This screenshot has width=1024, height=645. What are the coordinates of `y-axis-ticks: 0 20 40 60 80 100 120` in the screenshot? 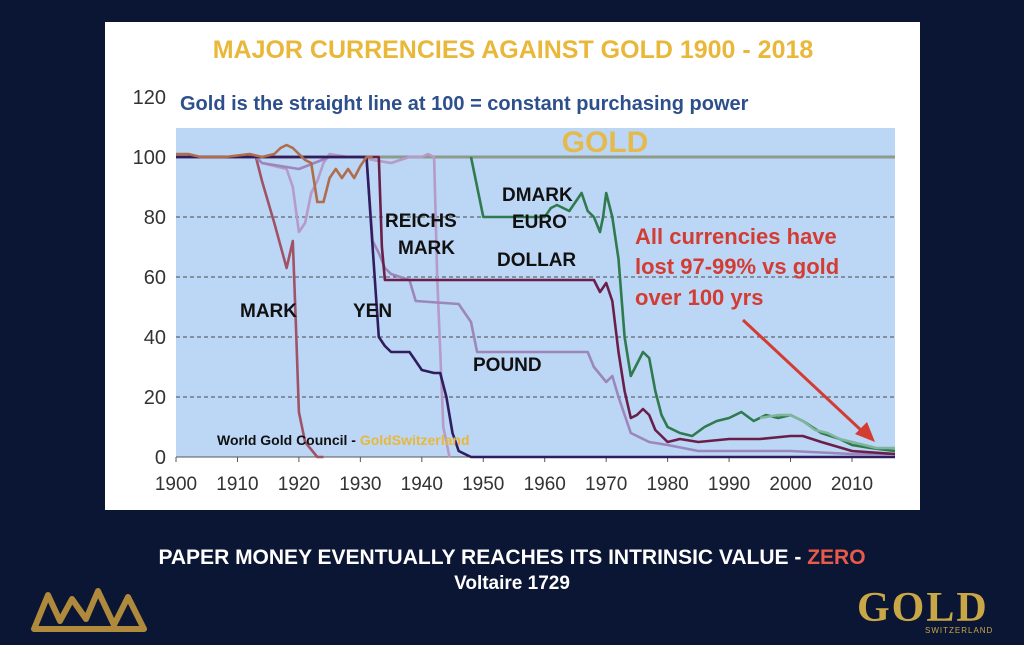 It's located at (149, 278).